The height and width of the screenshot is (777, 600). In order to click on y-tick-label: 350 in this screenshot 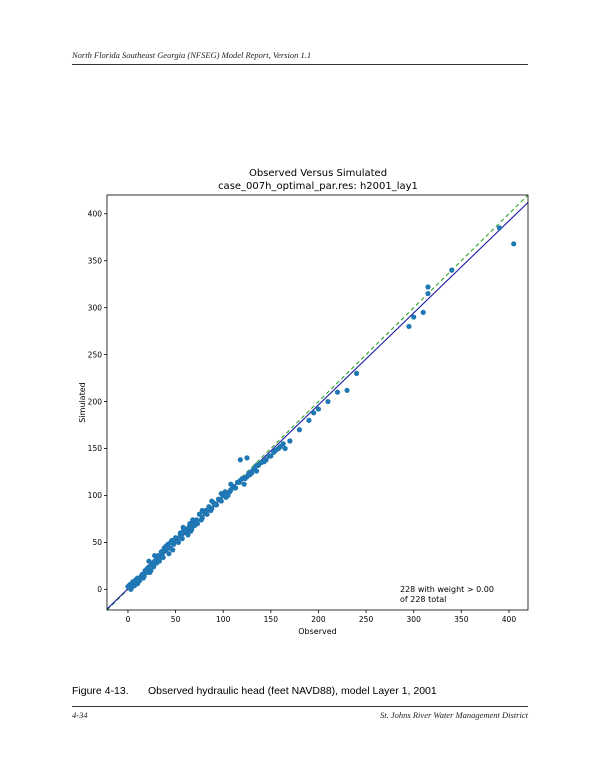, I will do `click(95, 260)`.